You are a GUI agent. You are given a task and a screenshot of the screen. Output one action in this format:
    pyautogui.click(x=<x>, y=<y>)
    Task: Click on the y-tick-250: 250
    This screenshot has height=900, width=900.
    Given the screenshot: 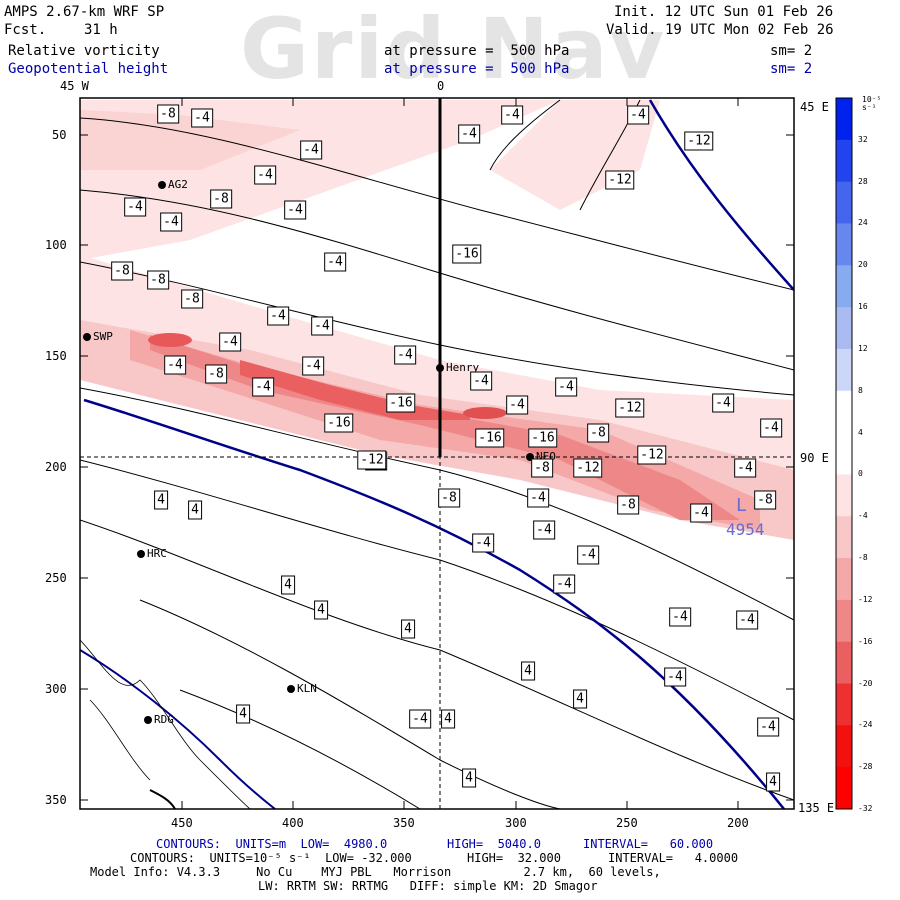 What is the action you would take?
    pyautogui.click(x=56, y=578)
    